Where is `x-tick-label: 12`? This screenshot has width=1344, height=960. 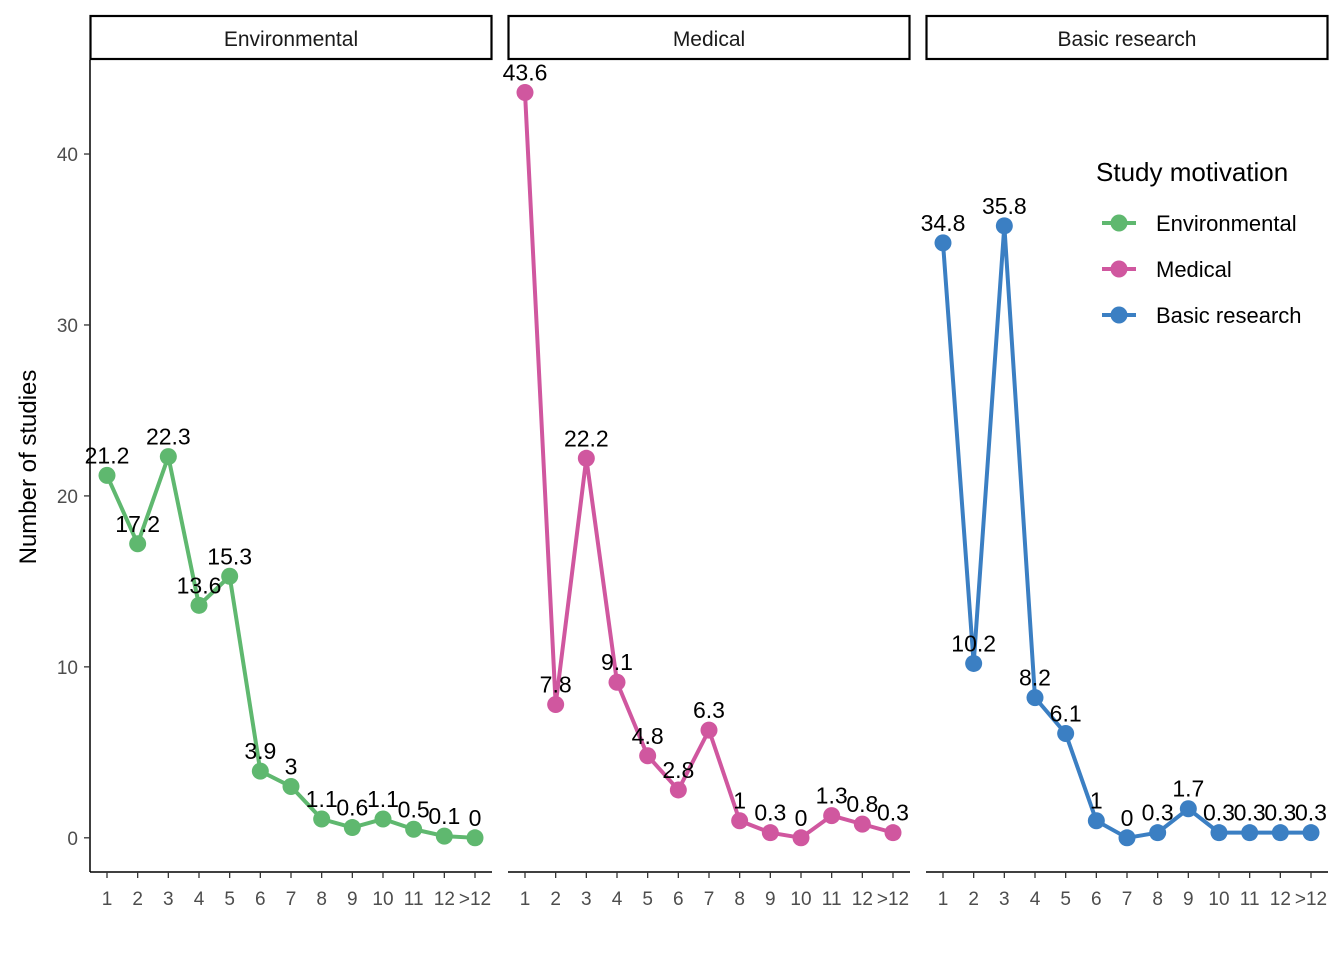 x-tick-label: 12 is located at coordinates (1280, 899).